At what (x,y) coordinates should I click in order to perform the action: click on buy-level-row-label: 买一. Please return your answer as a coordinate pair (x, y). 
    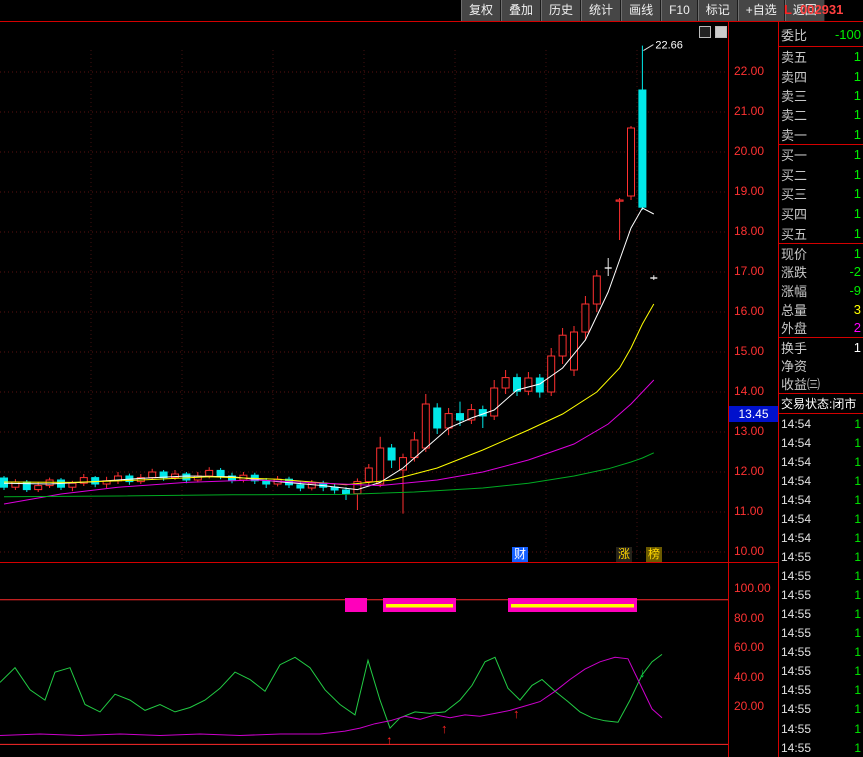
    Looking at the image, I should click on (794, 156).